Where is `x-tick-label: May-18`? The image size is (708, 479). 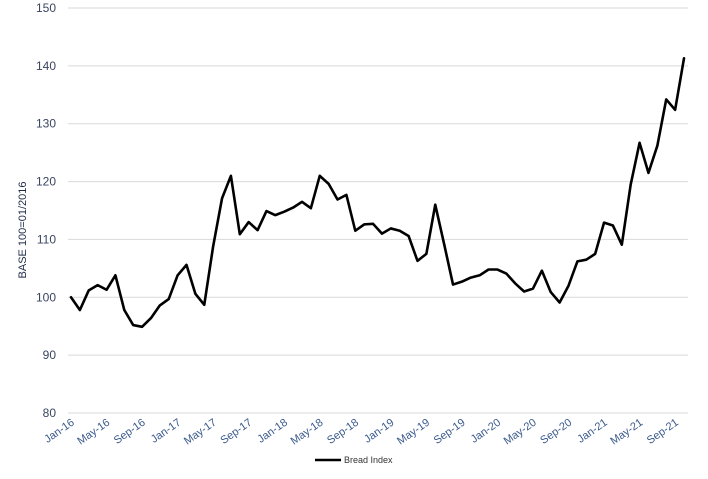 x-tick-label: May-18 is located at coordinates (307, 432).